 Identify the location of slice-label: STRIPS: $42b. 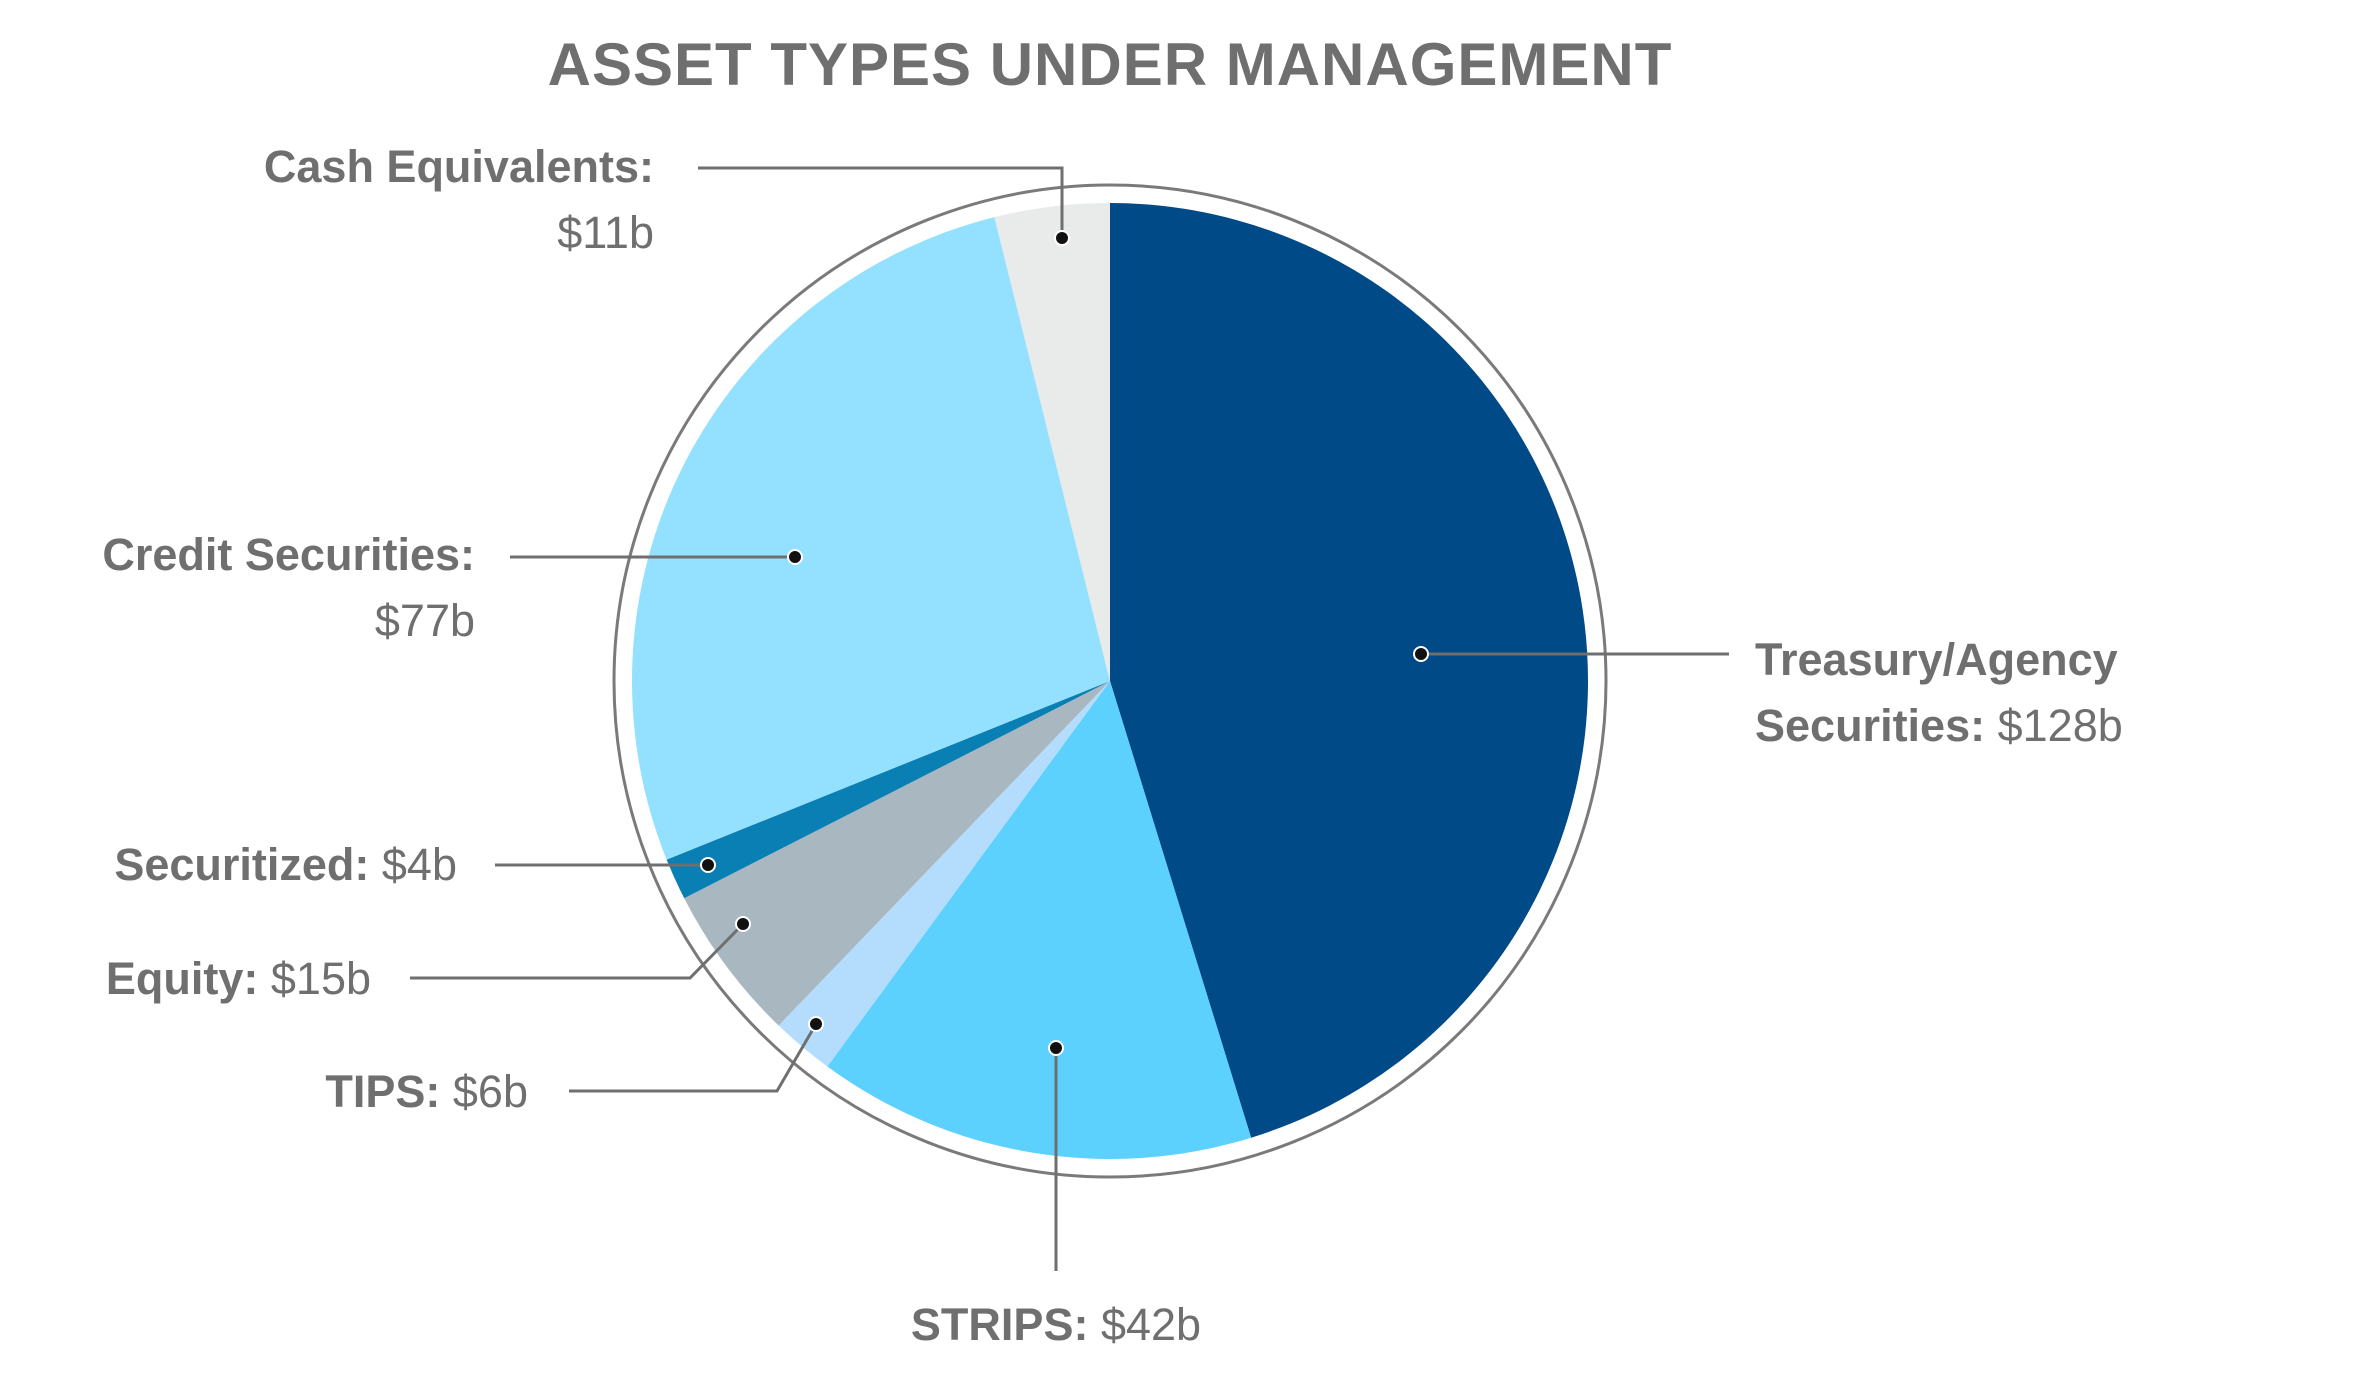
(1056, 1325).